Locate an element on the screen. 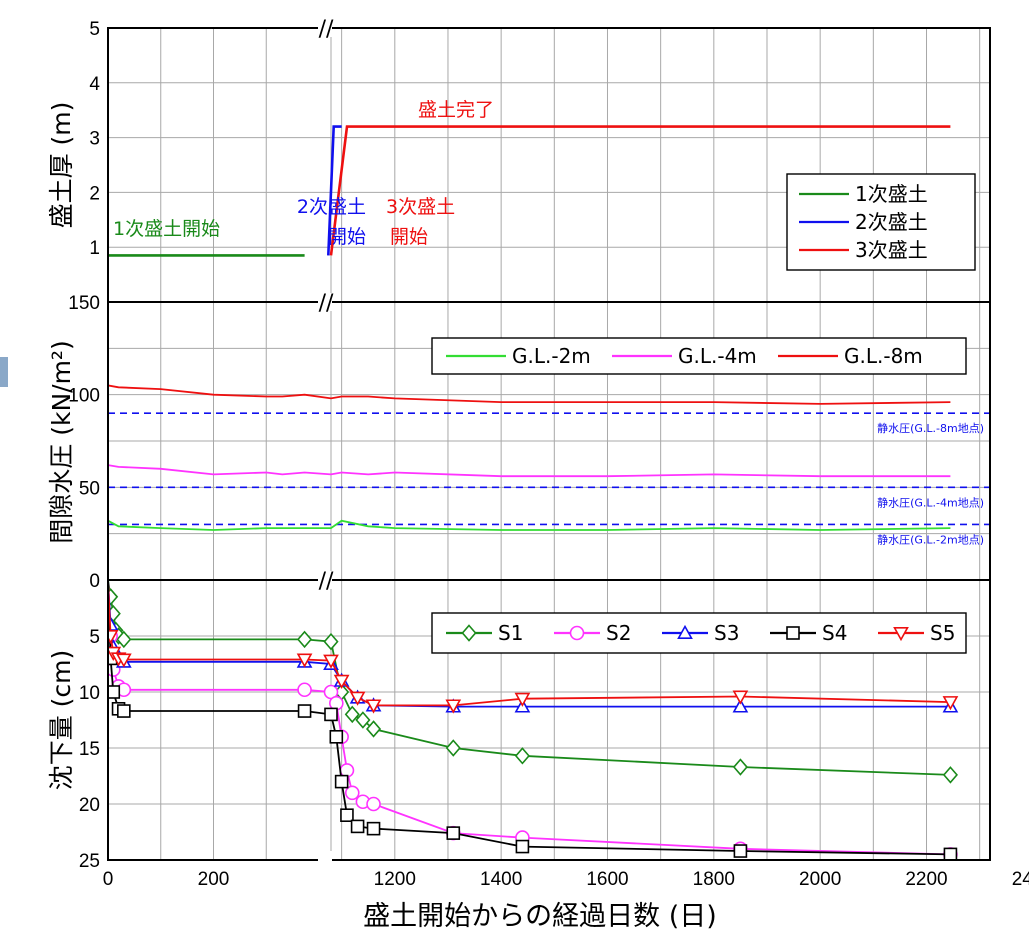 This screenshot has height=937, width=1029. legend-box is located at coordinates (699, 356).